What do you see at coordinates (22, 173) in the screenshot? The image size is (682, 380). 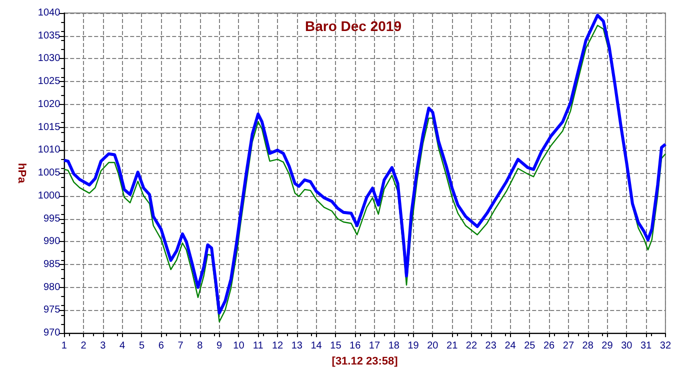 I see `y-axis-title: hPa` at bounding box center [22, 173].